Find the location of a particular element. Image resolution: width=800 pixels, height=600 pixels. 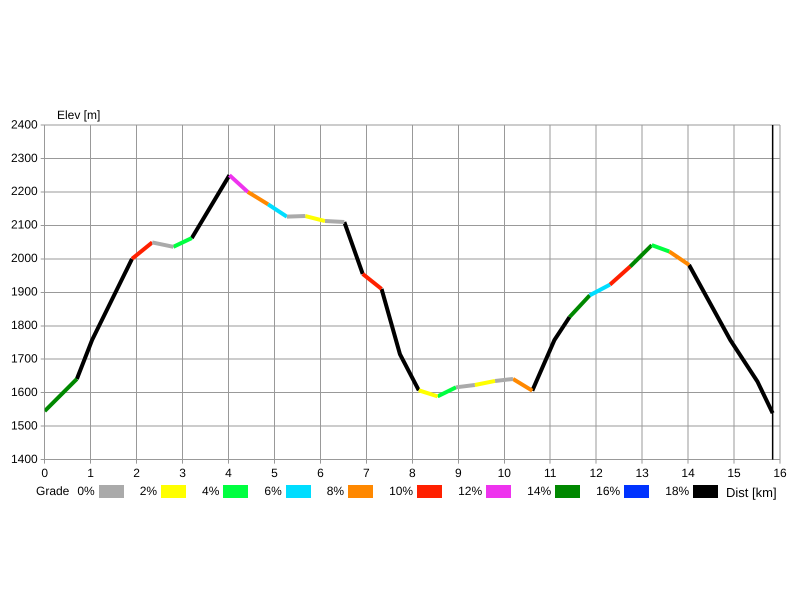

legend-label: 12% is located at coordinates (470, 491).